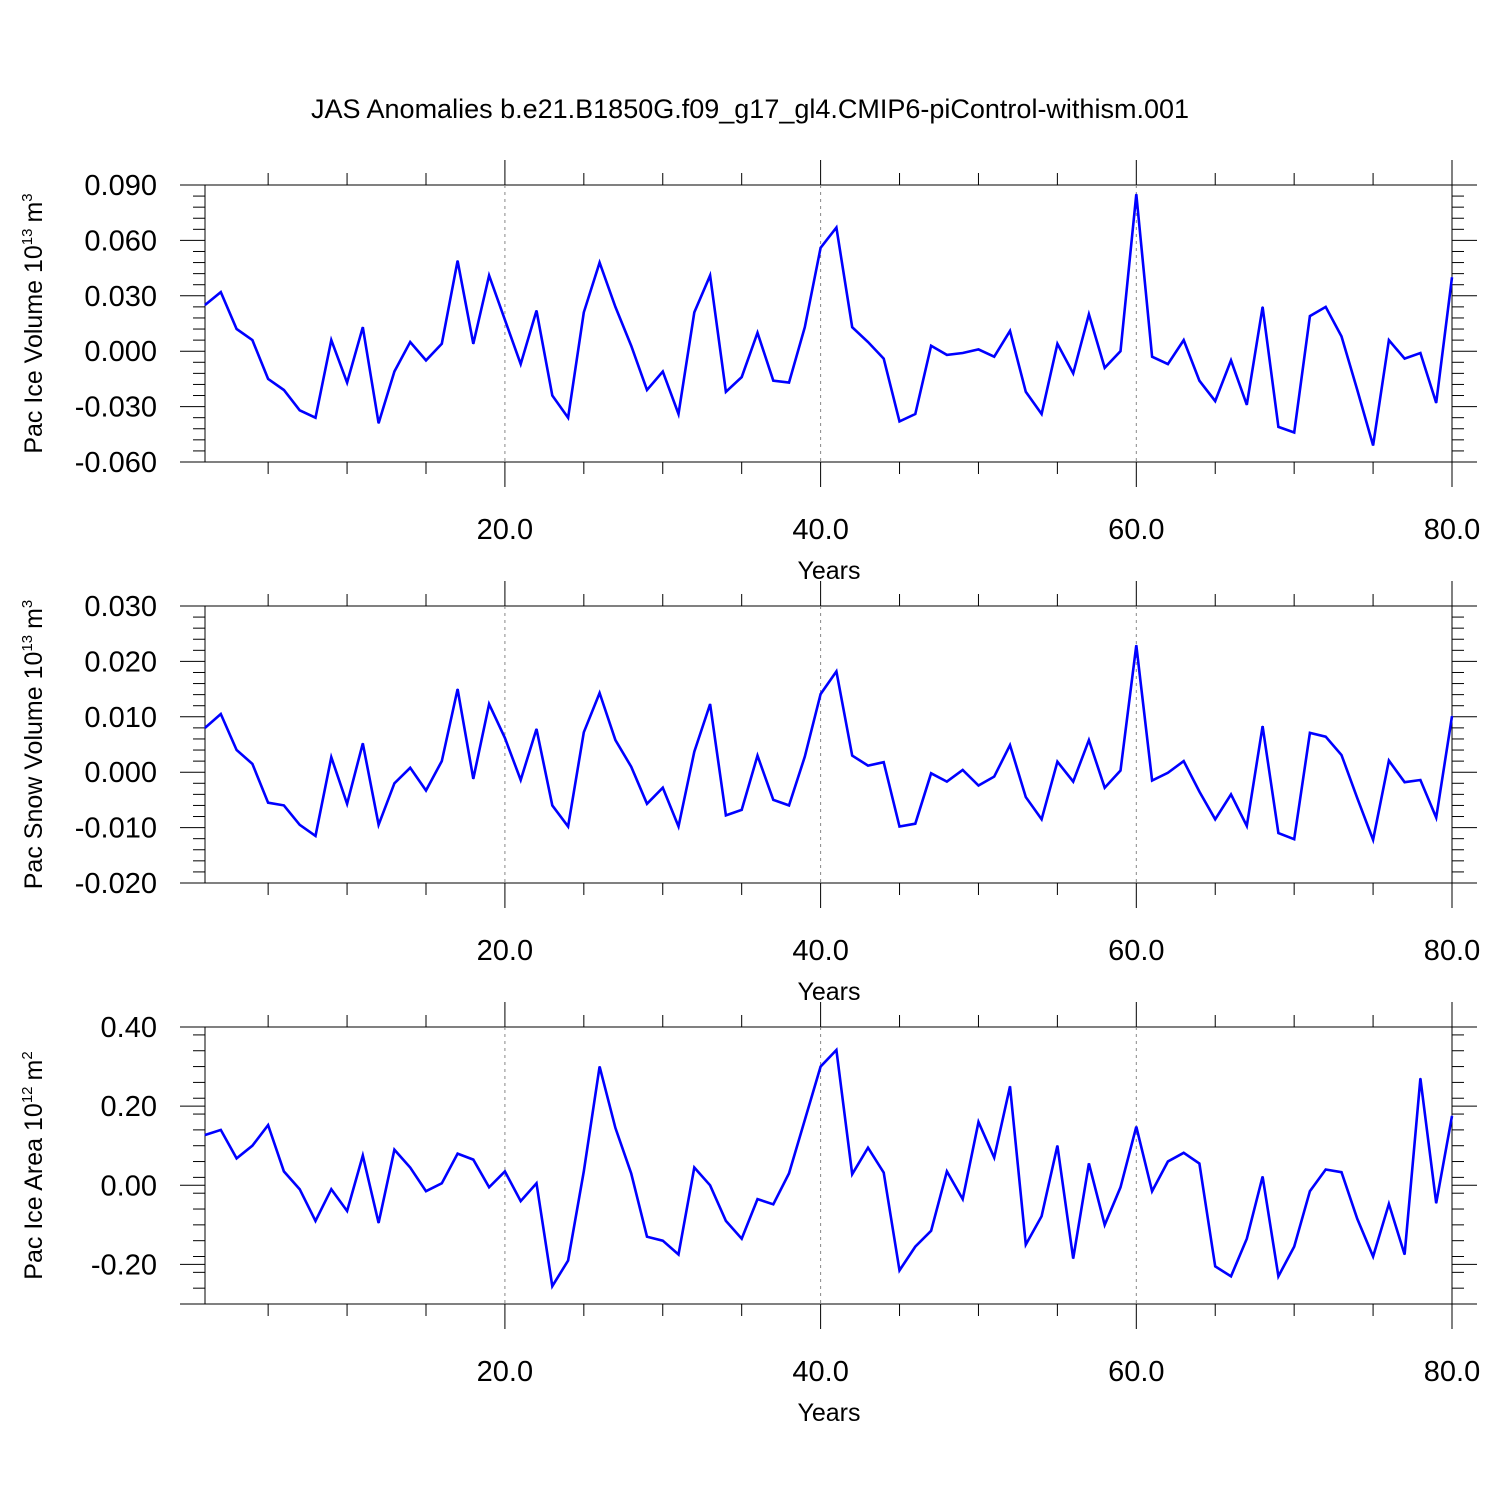 Image resolution: width=1500 pixels, height=1500 pixels. Describe the element at coordinates (120, 773) in the screenshot. I see `y-tick-label: 0.000` at that location.